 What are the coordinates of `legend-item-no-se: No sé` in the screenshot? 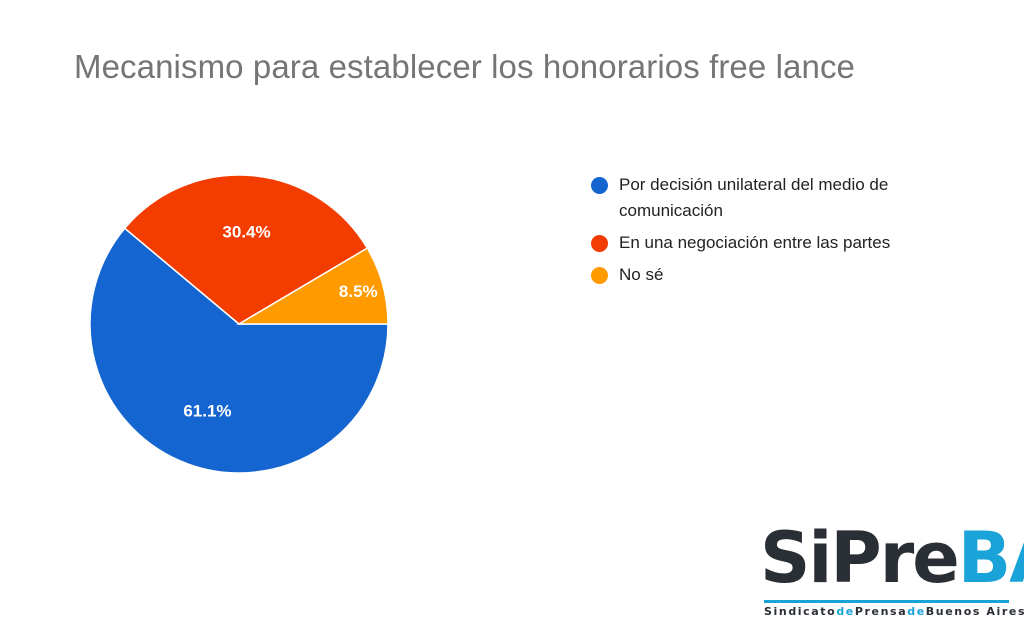 It's located at (781, 276).